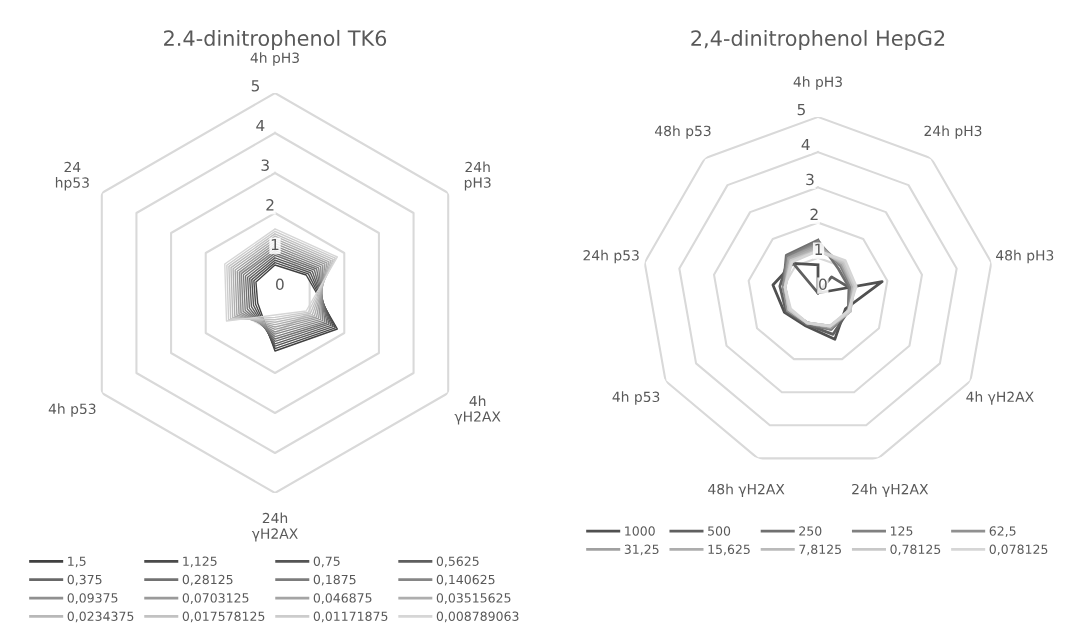  What do you see at coordinates (334, 580) in the screenshot?
I see `legend-label: 0,1875` at bounding box center [334, 580].